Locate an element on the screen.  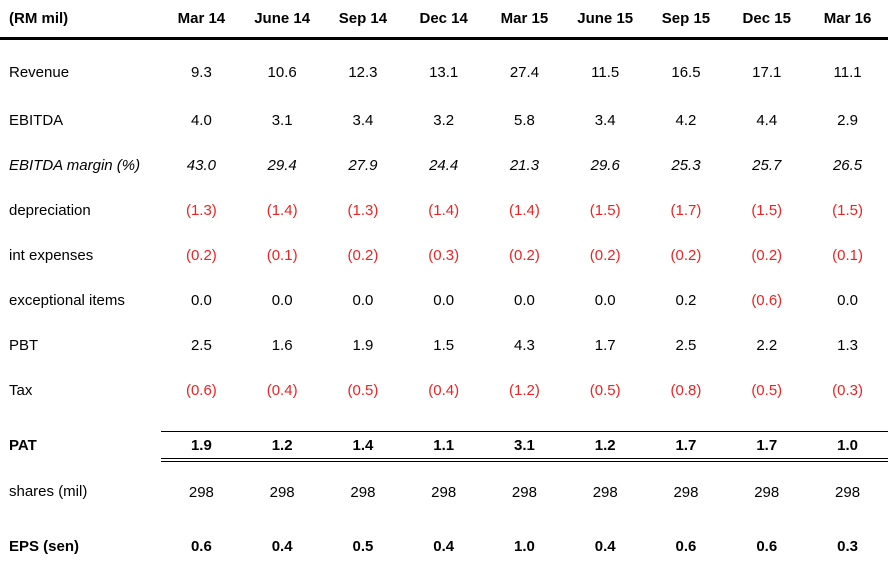
quarter-header-cell: Sep 14 is located at coordinates (363, 20).